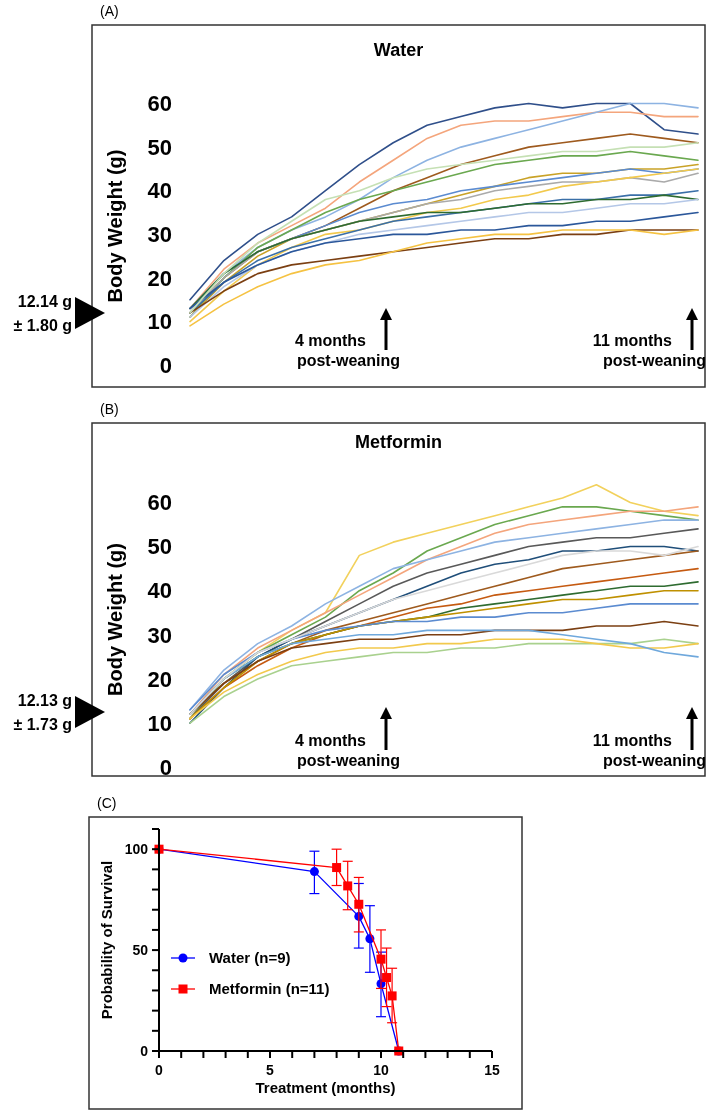  What do you see at coordinates (136, 849) in the screenshot?
I see `y-tick-label: 100` at bounding box center [136, 849].